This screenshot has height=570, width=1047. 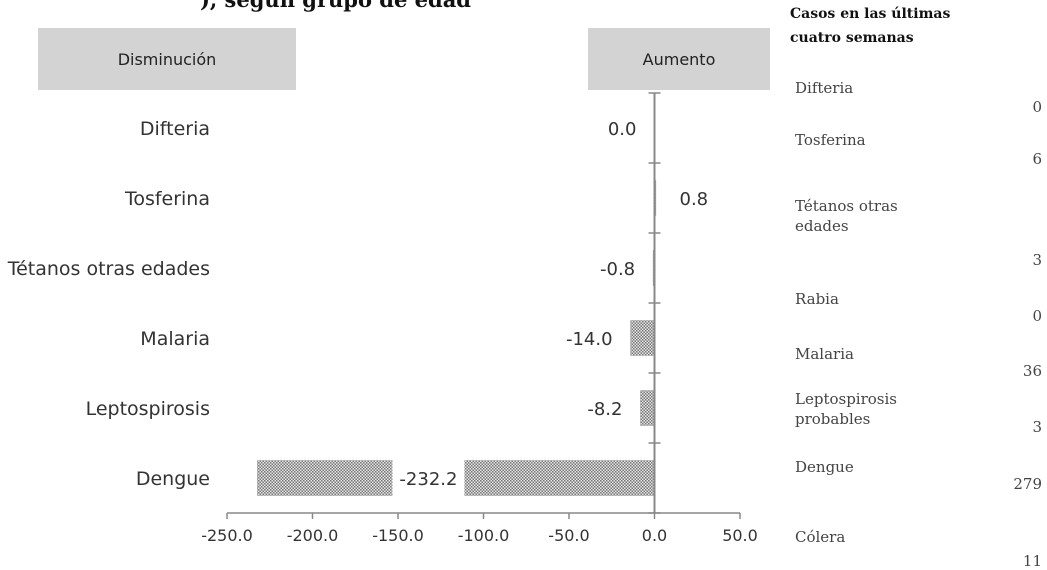 What do you see at coordinates (167, 59) in the screenshot?
I see `legend-decrease: Disminución` at bounding box center [167, 59].